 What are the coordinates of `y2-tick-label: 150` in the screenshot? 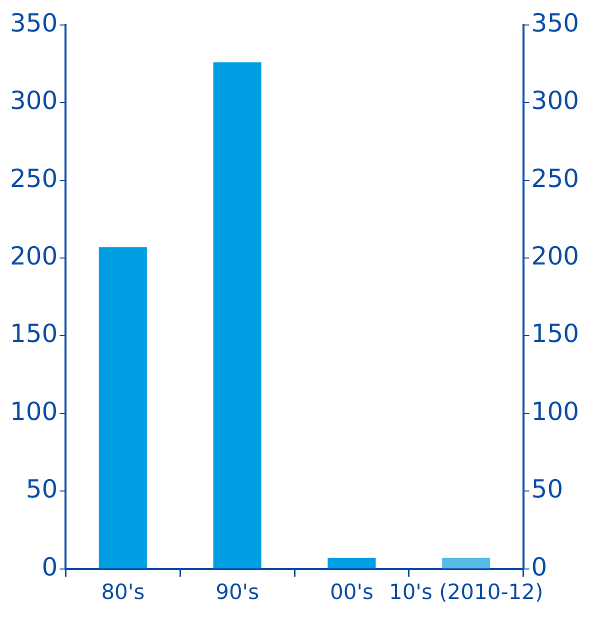 It's located at (555, 333).